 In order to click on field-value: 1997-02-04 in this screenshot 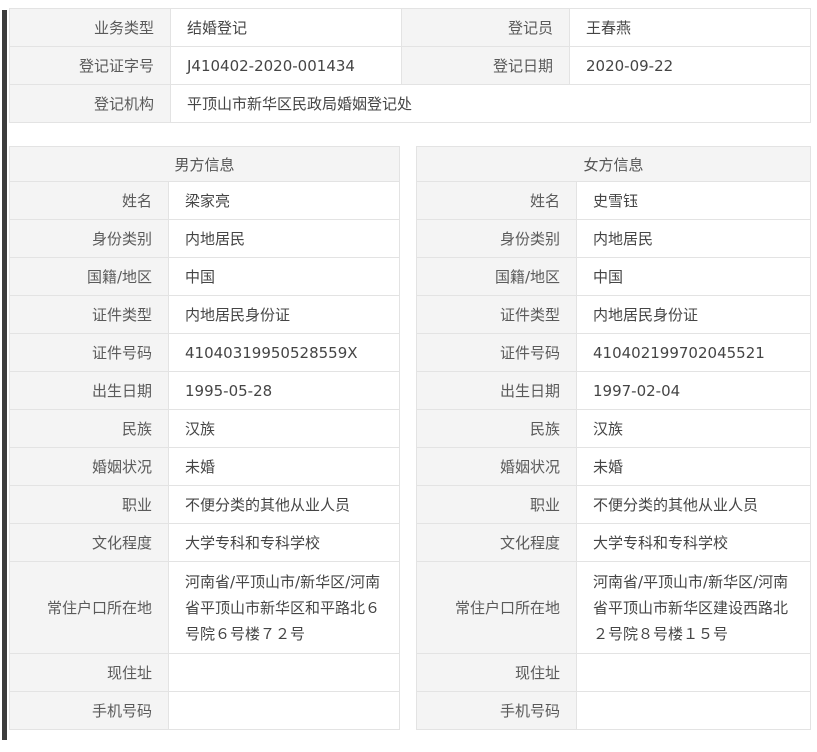, I will do `click(693, 390)`.